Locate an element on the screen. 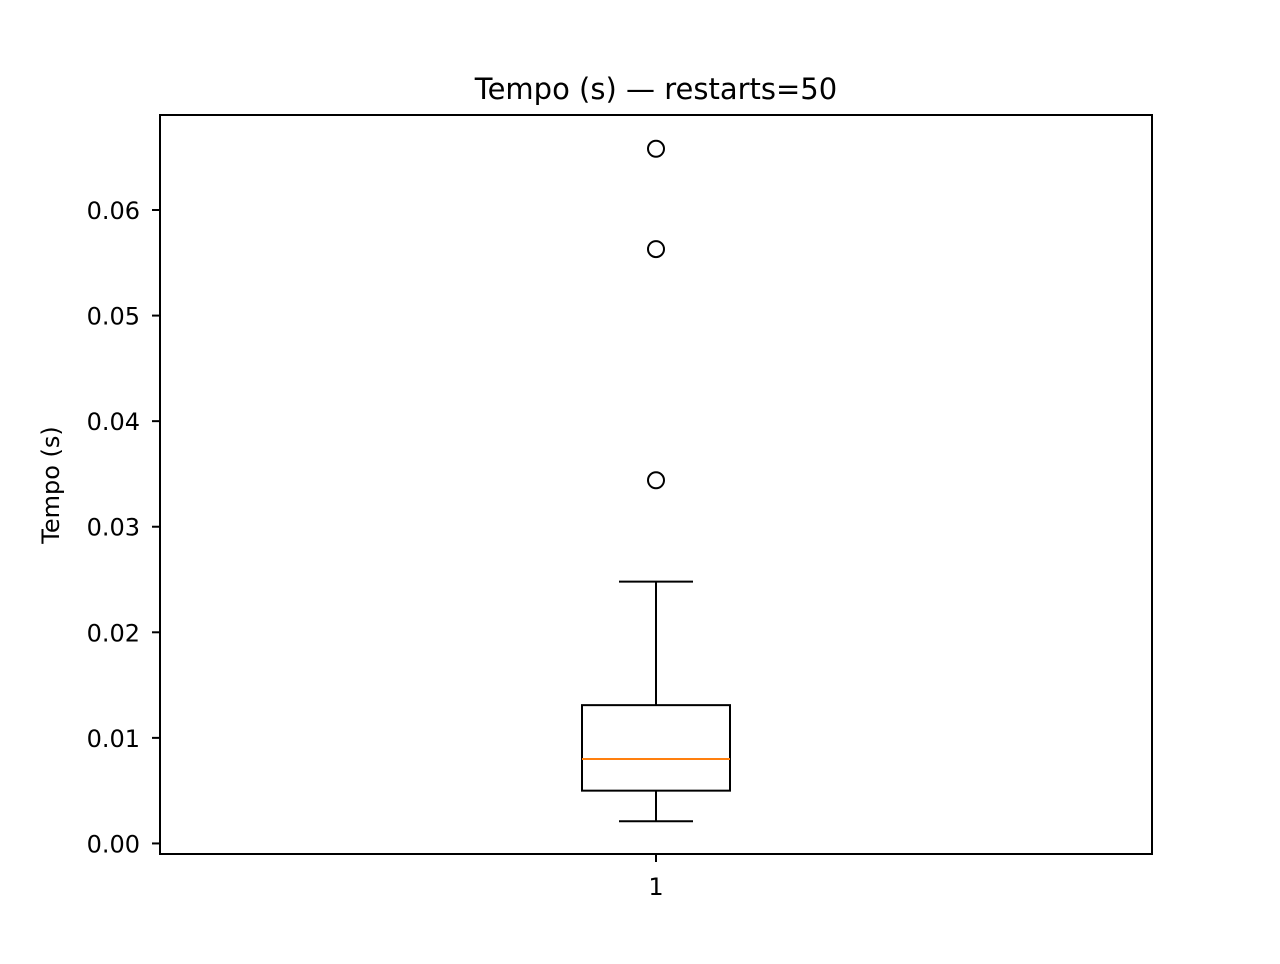  y-tick-label: 0.00 is located at coordinates (113, 844).